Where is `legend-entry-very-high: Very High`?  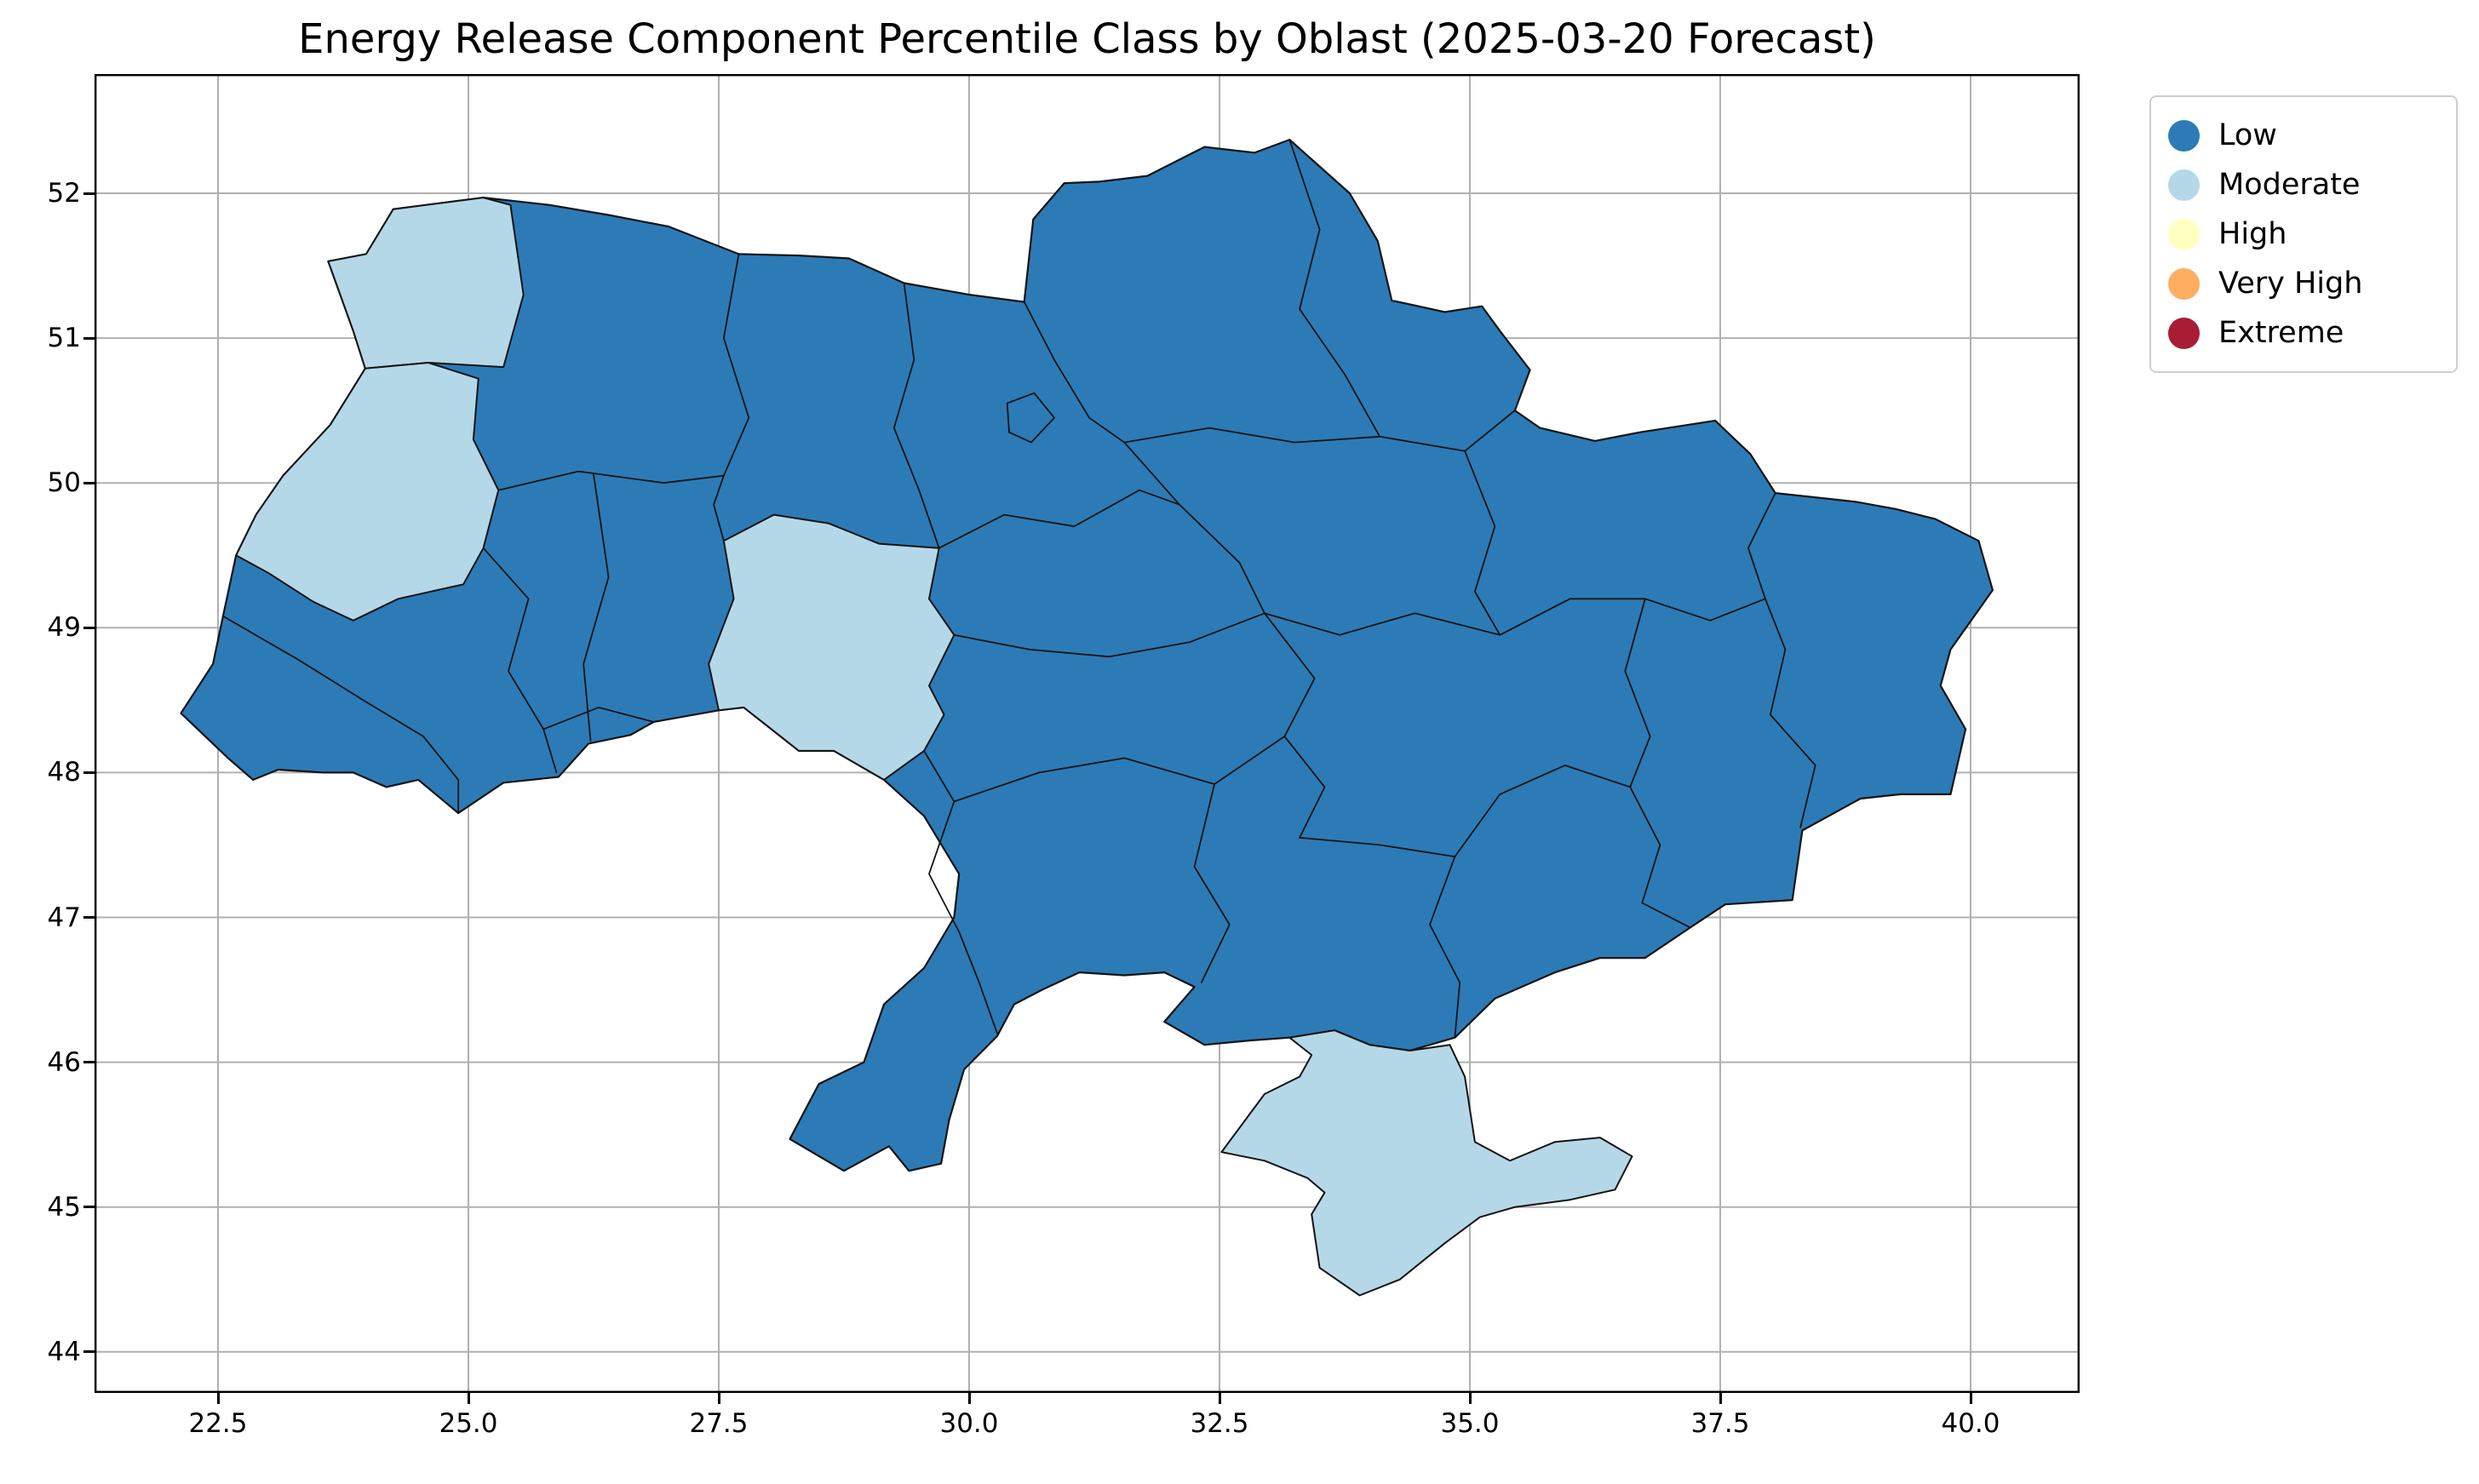 legend-entry-very-high: Very High is located at coordinates (2304, 283).